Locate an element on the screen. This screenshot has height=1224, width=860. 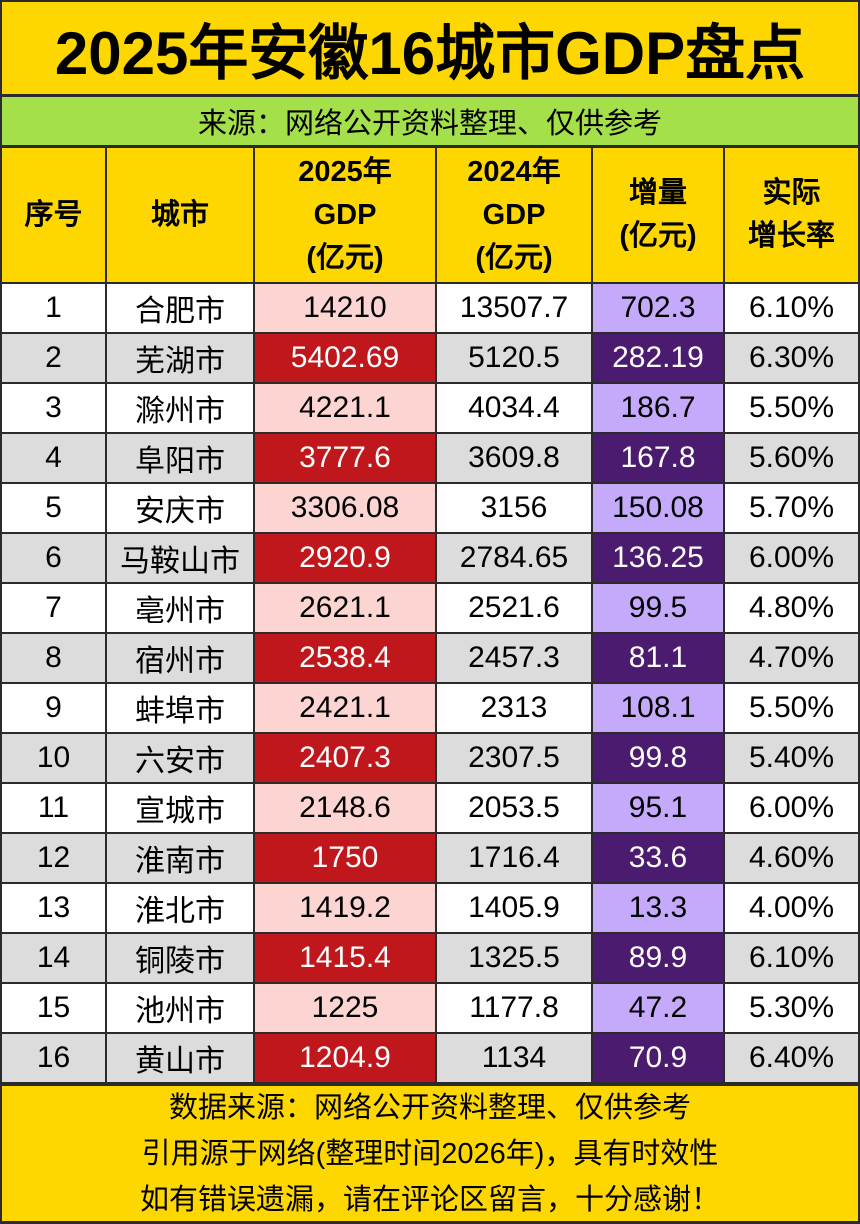
gdp-2024-cell: 1177.8 is located at coordinates (514, 1008).